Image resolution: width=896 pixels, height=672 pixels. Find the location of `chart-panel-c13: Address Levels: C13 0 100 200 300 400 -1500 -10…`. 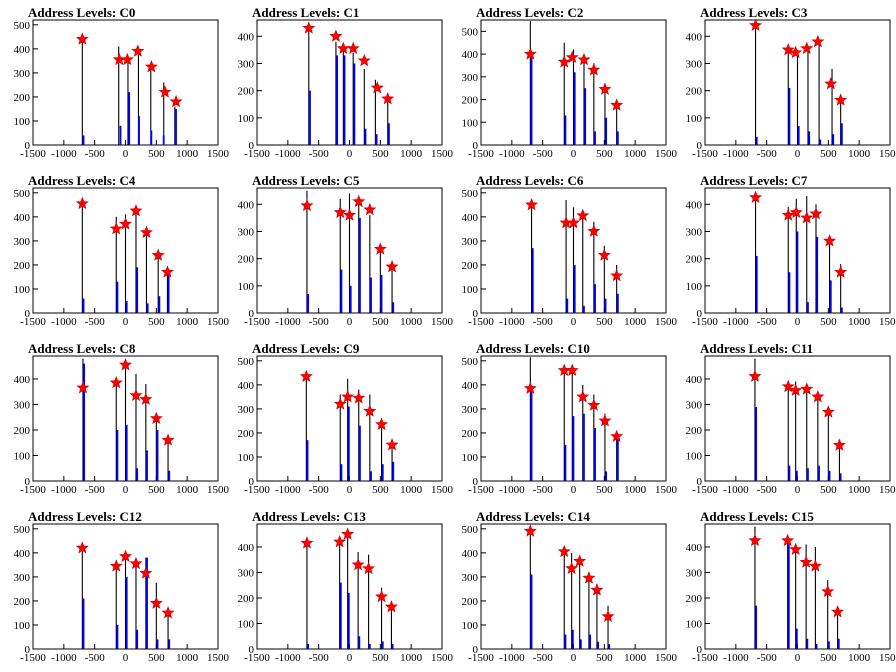

chart-panel-c13: Address Levels: C13 0 100 200 300 400 -1500 -10… is located at coordinates (339, 588).